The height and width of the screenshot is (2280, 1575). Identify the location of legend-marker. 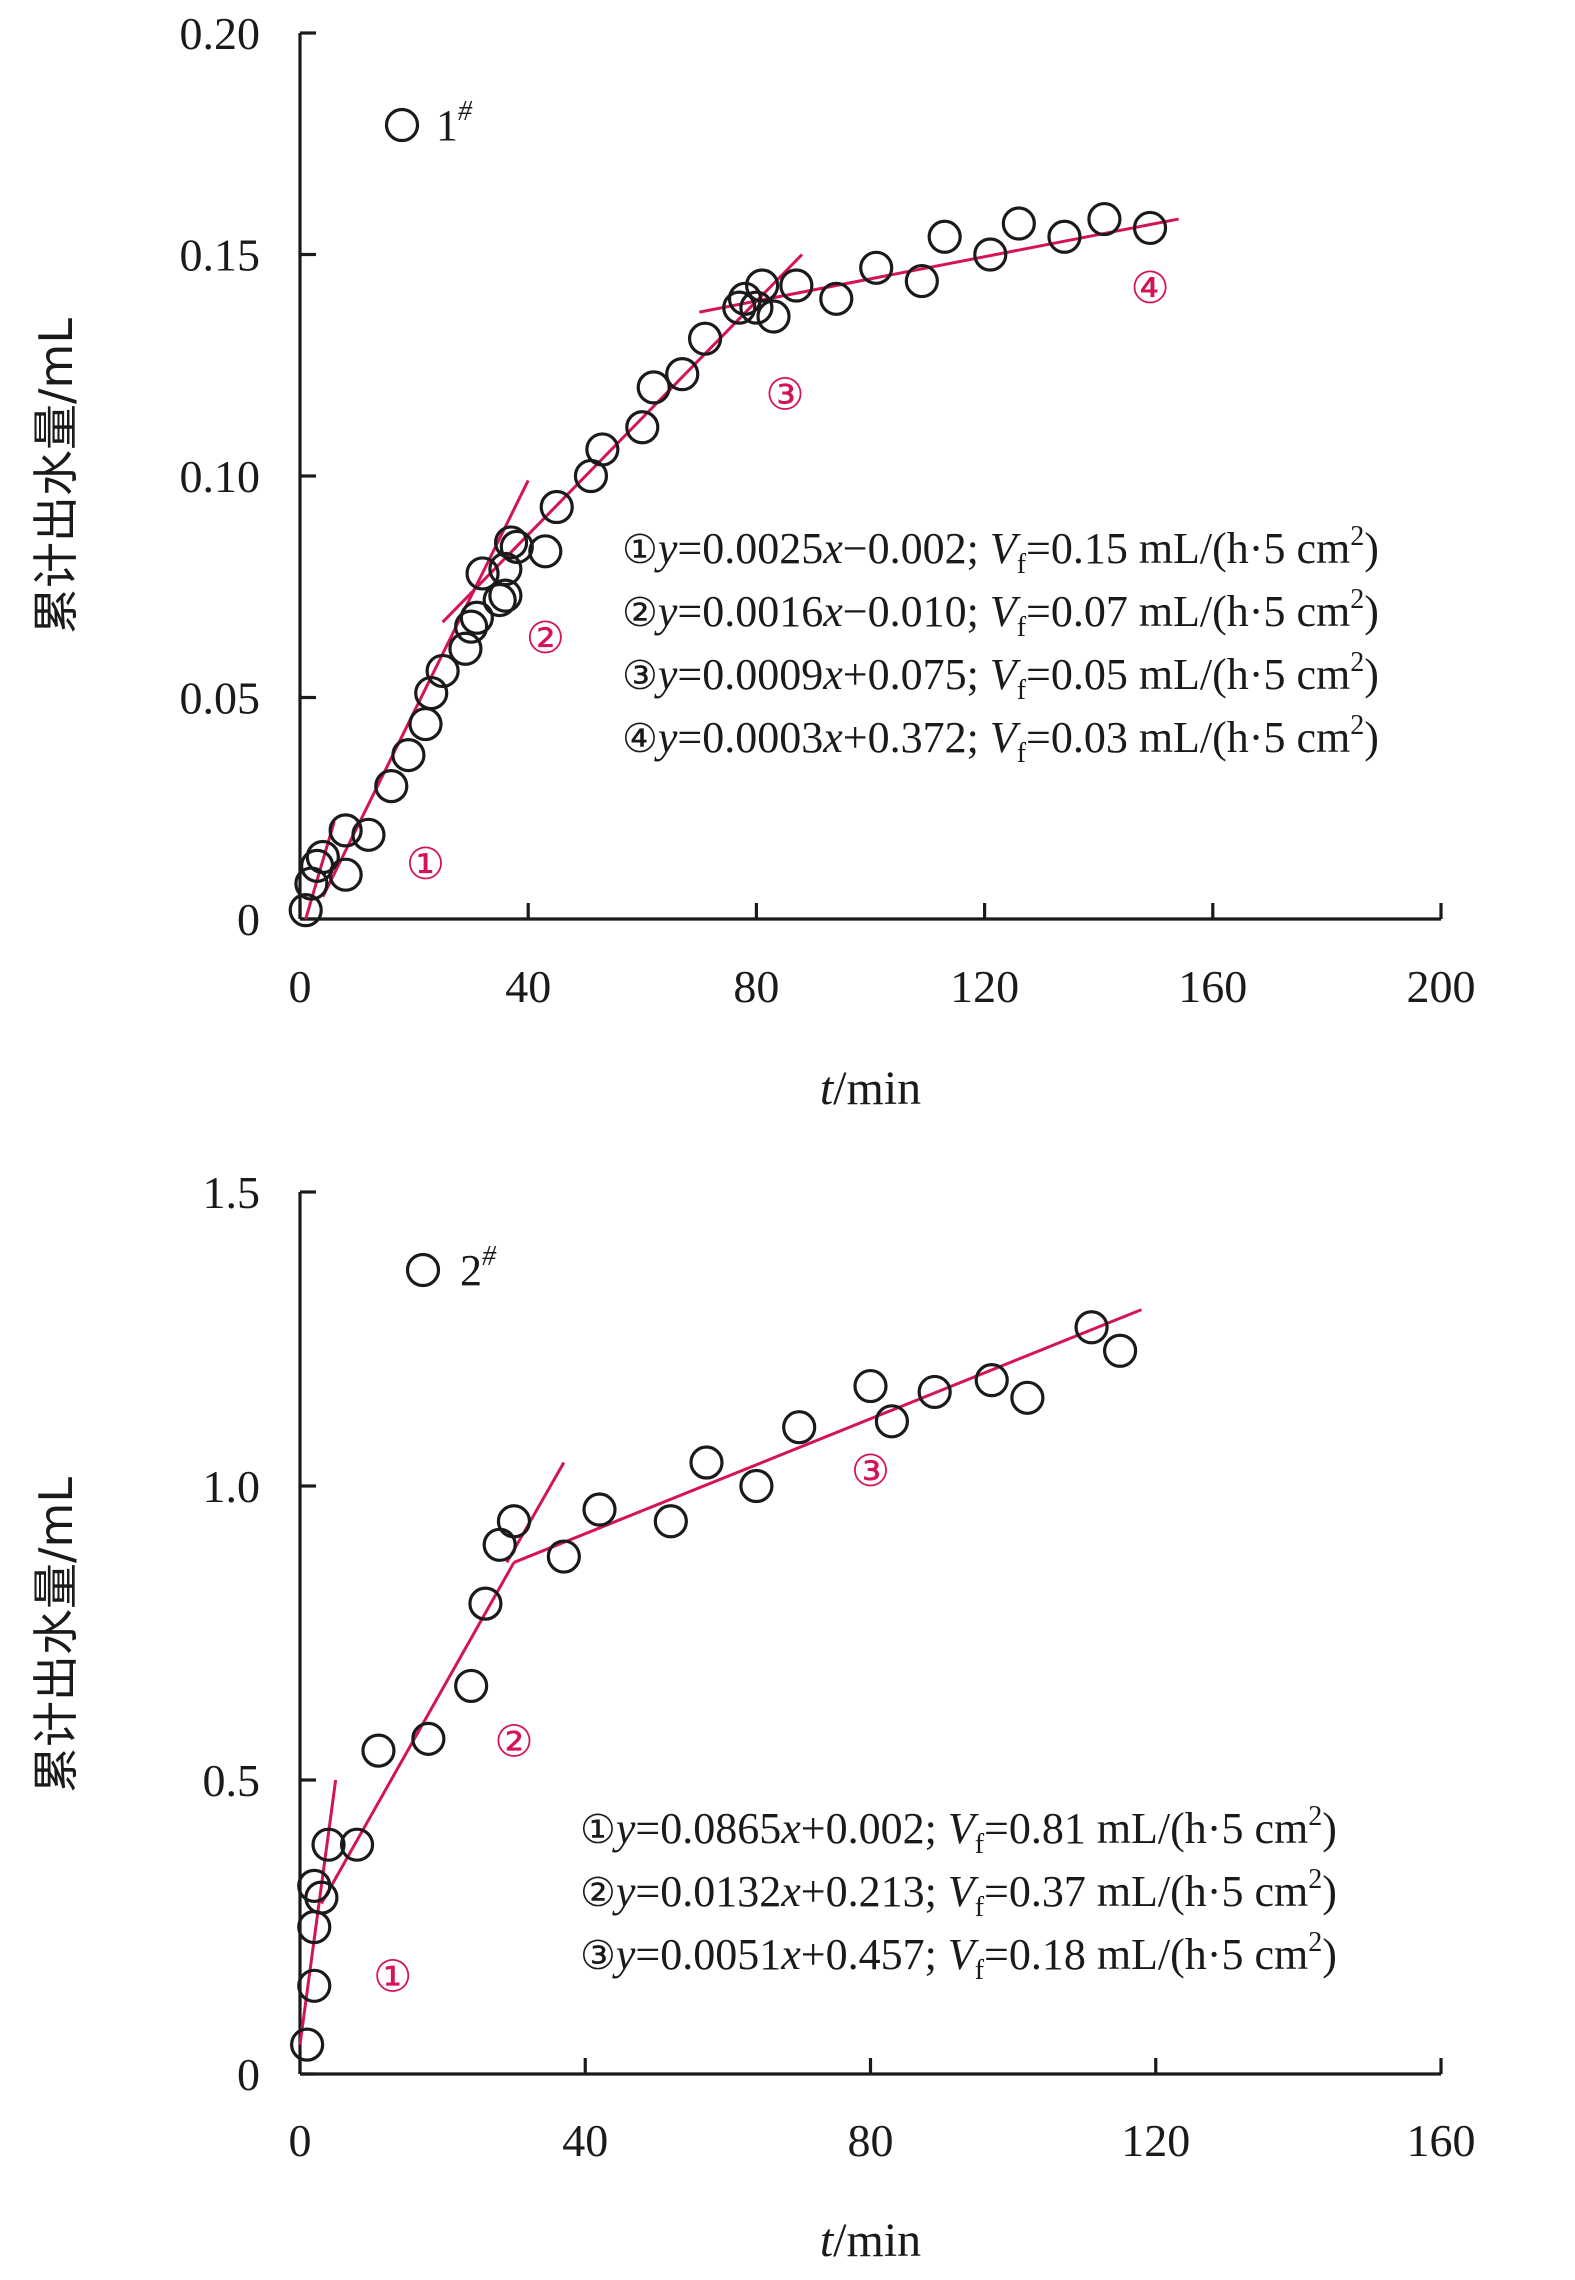
(402, 125).